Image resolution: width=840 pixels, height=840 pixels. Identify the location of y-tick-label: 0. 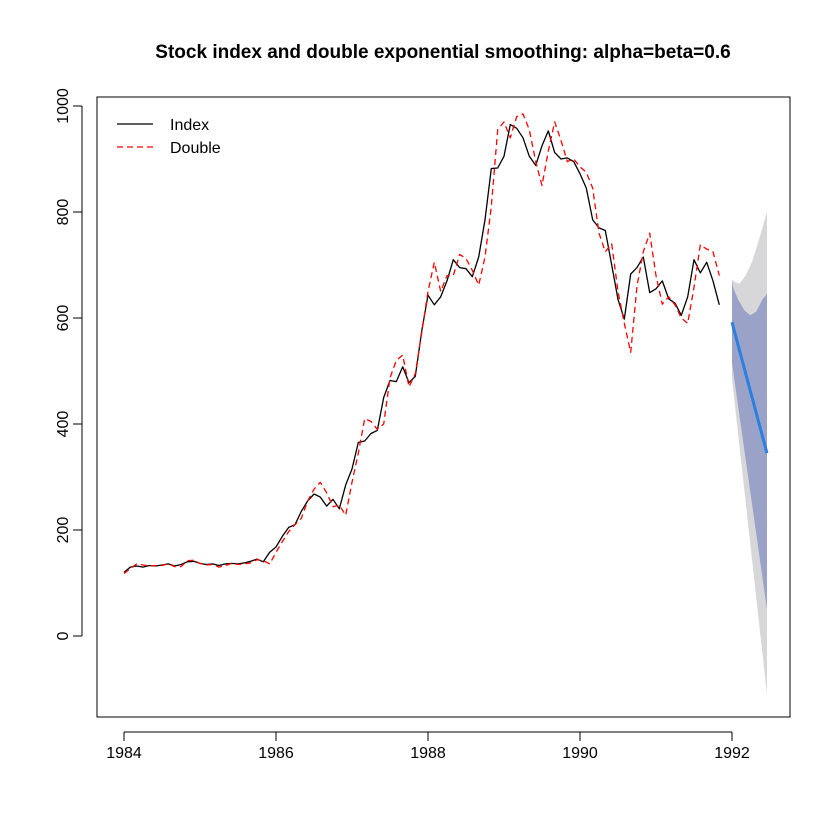
(63, 635).